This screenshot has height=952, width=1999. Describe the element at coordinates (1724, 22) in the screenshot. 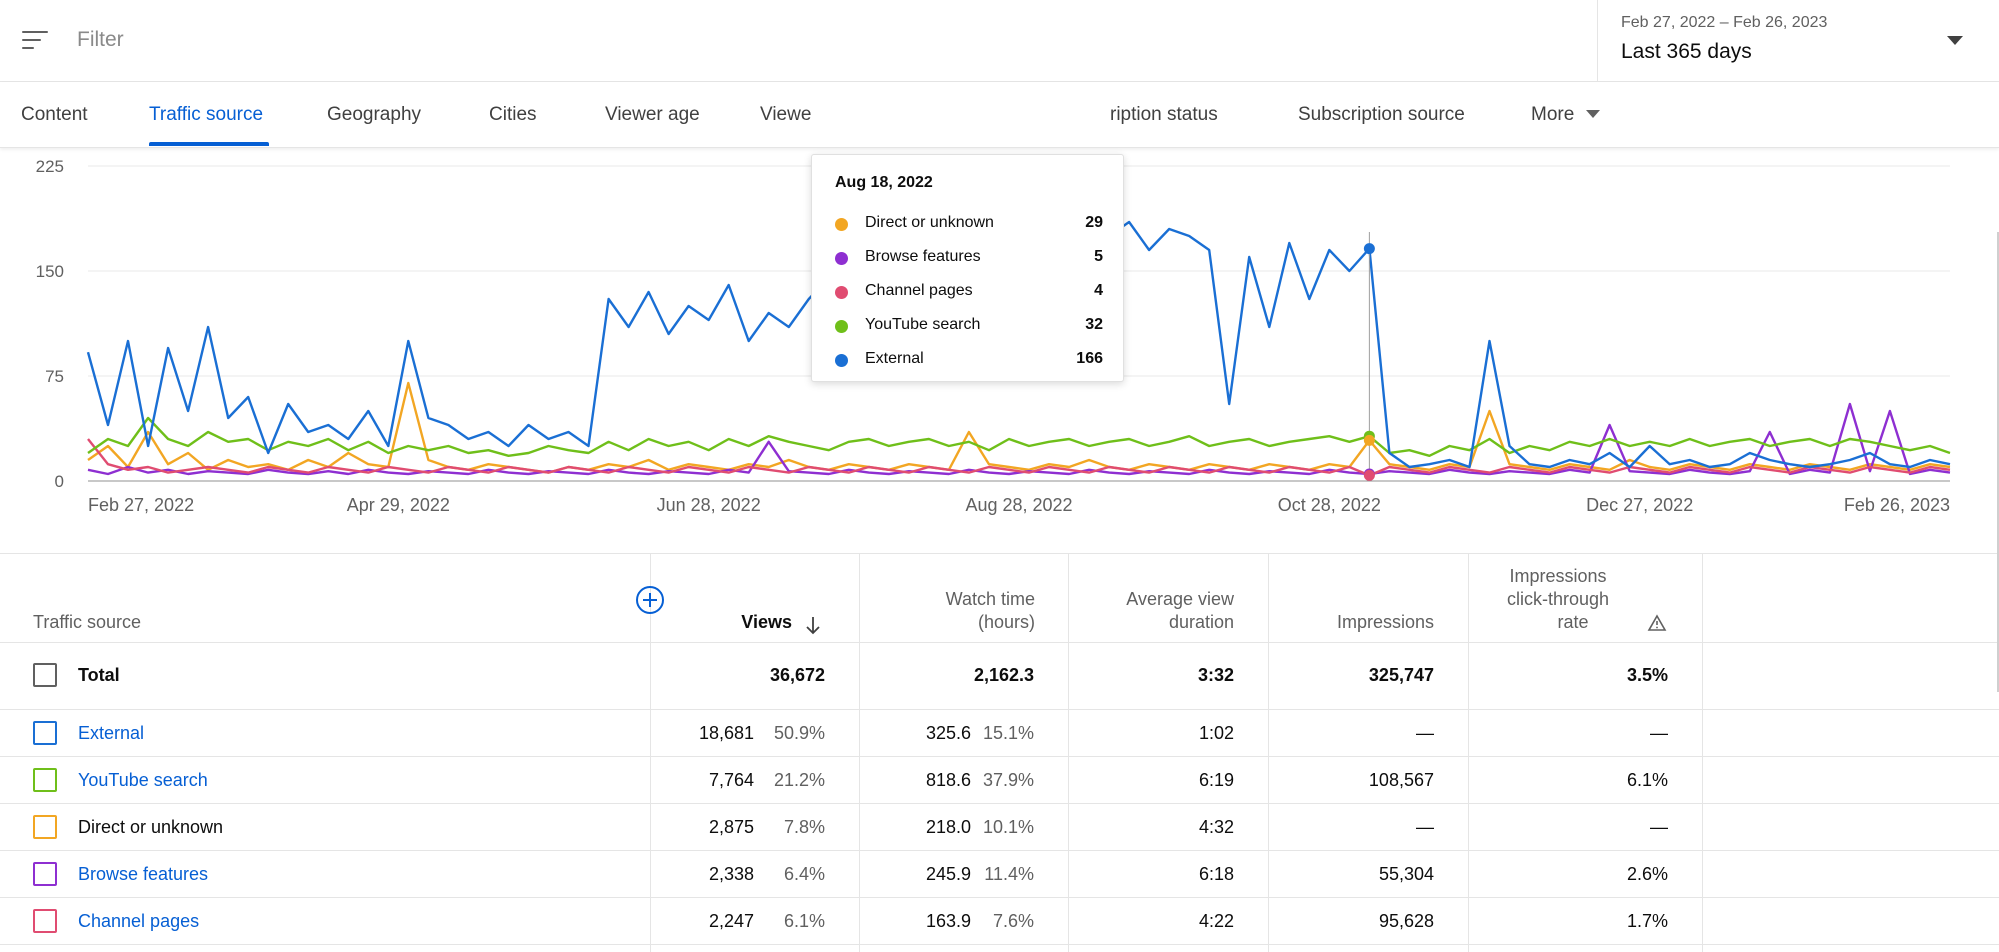

I see `date-range-text: Feb 27, 2022 – Feb 26, 2023` at that location.